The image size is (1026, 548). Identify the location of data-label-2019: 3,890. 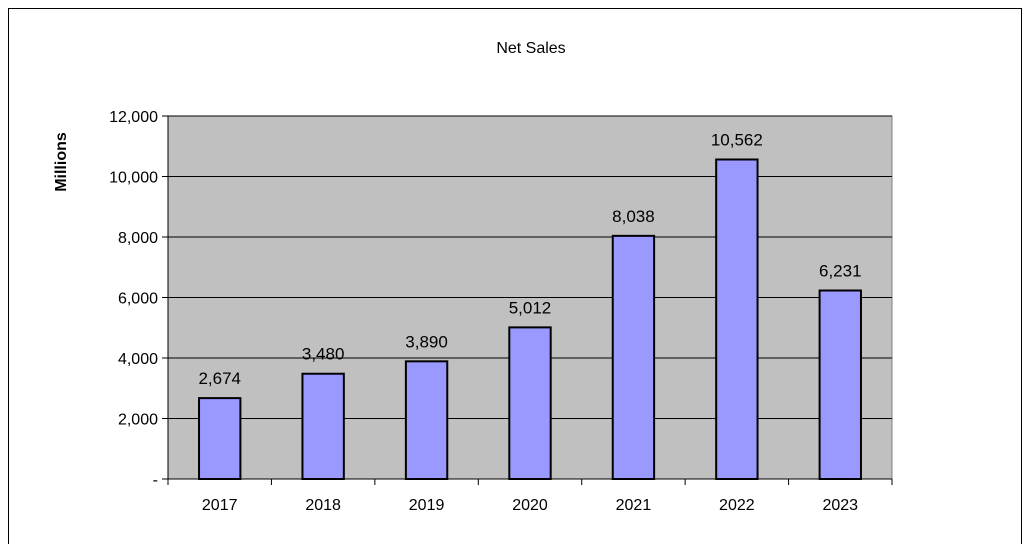
(426, 341).